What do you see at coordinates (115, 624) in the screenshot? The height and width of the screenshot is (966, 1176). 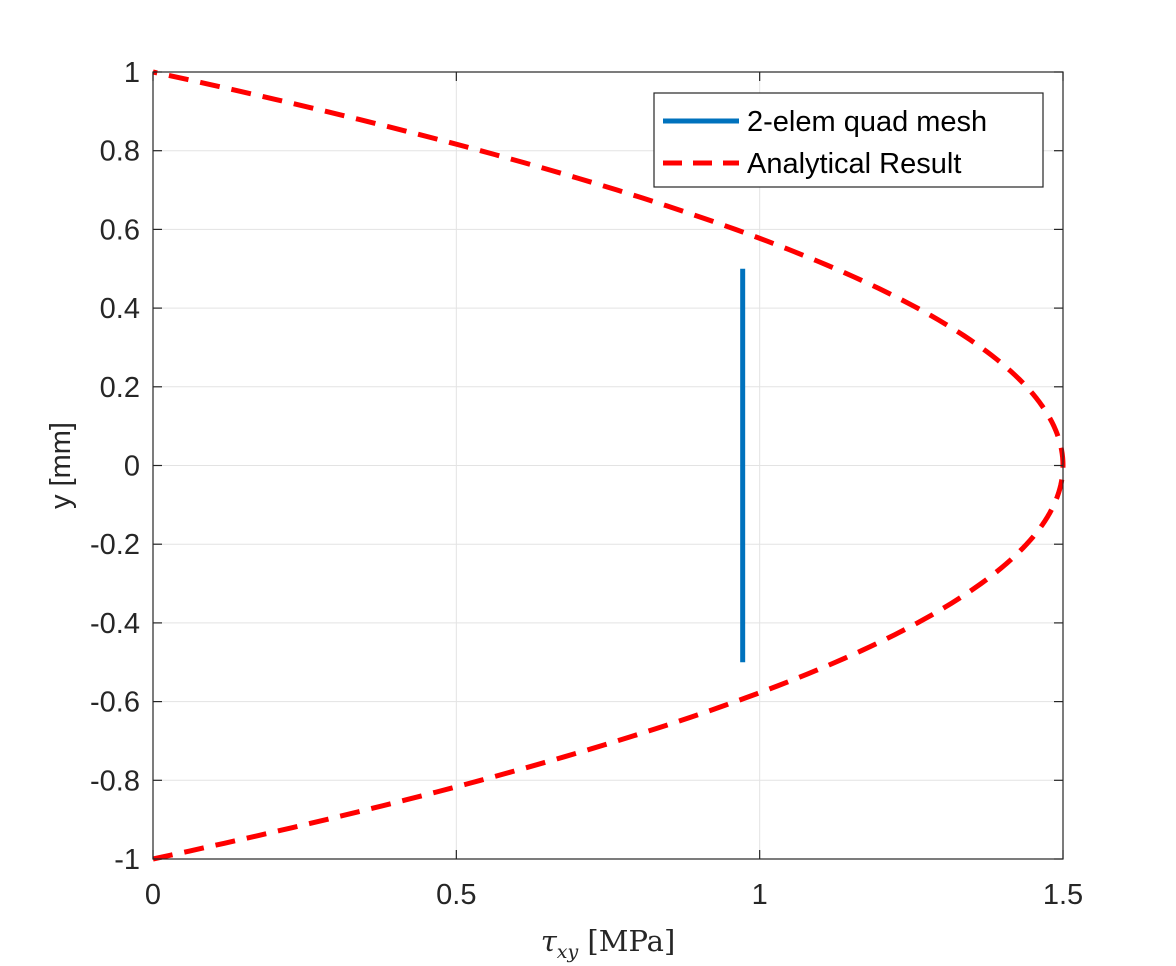 I see `y-tick-label-7: -0.4` at bounding box center [115, 624].